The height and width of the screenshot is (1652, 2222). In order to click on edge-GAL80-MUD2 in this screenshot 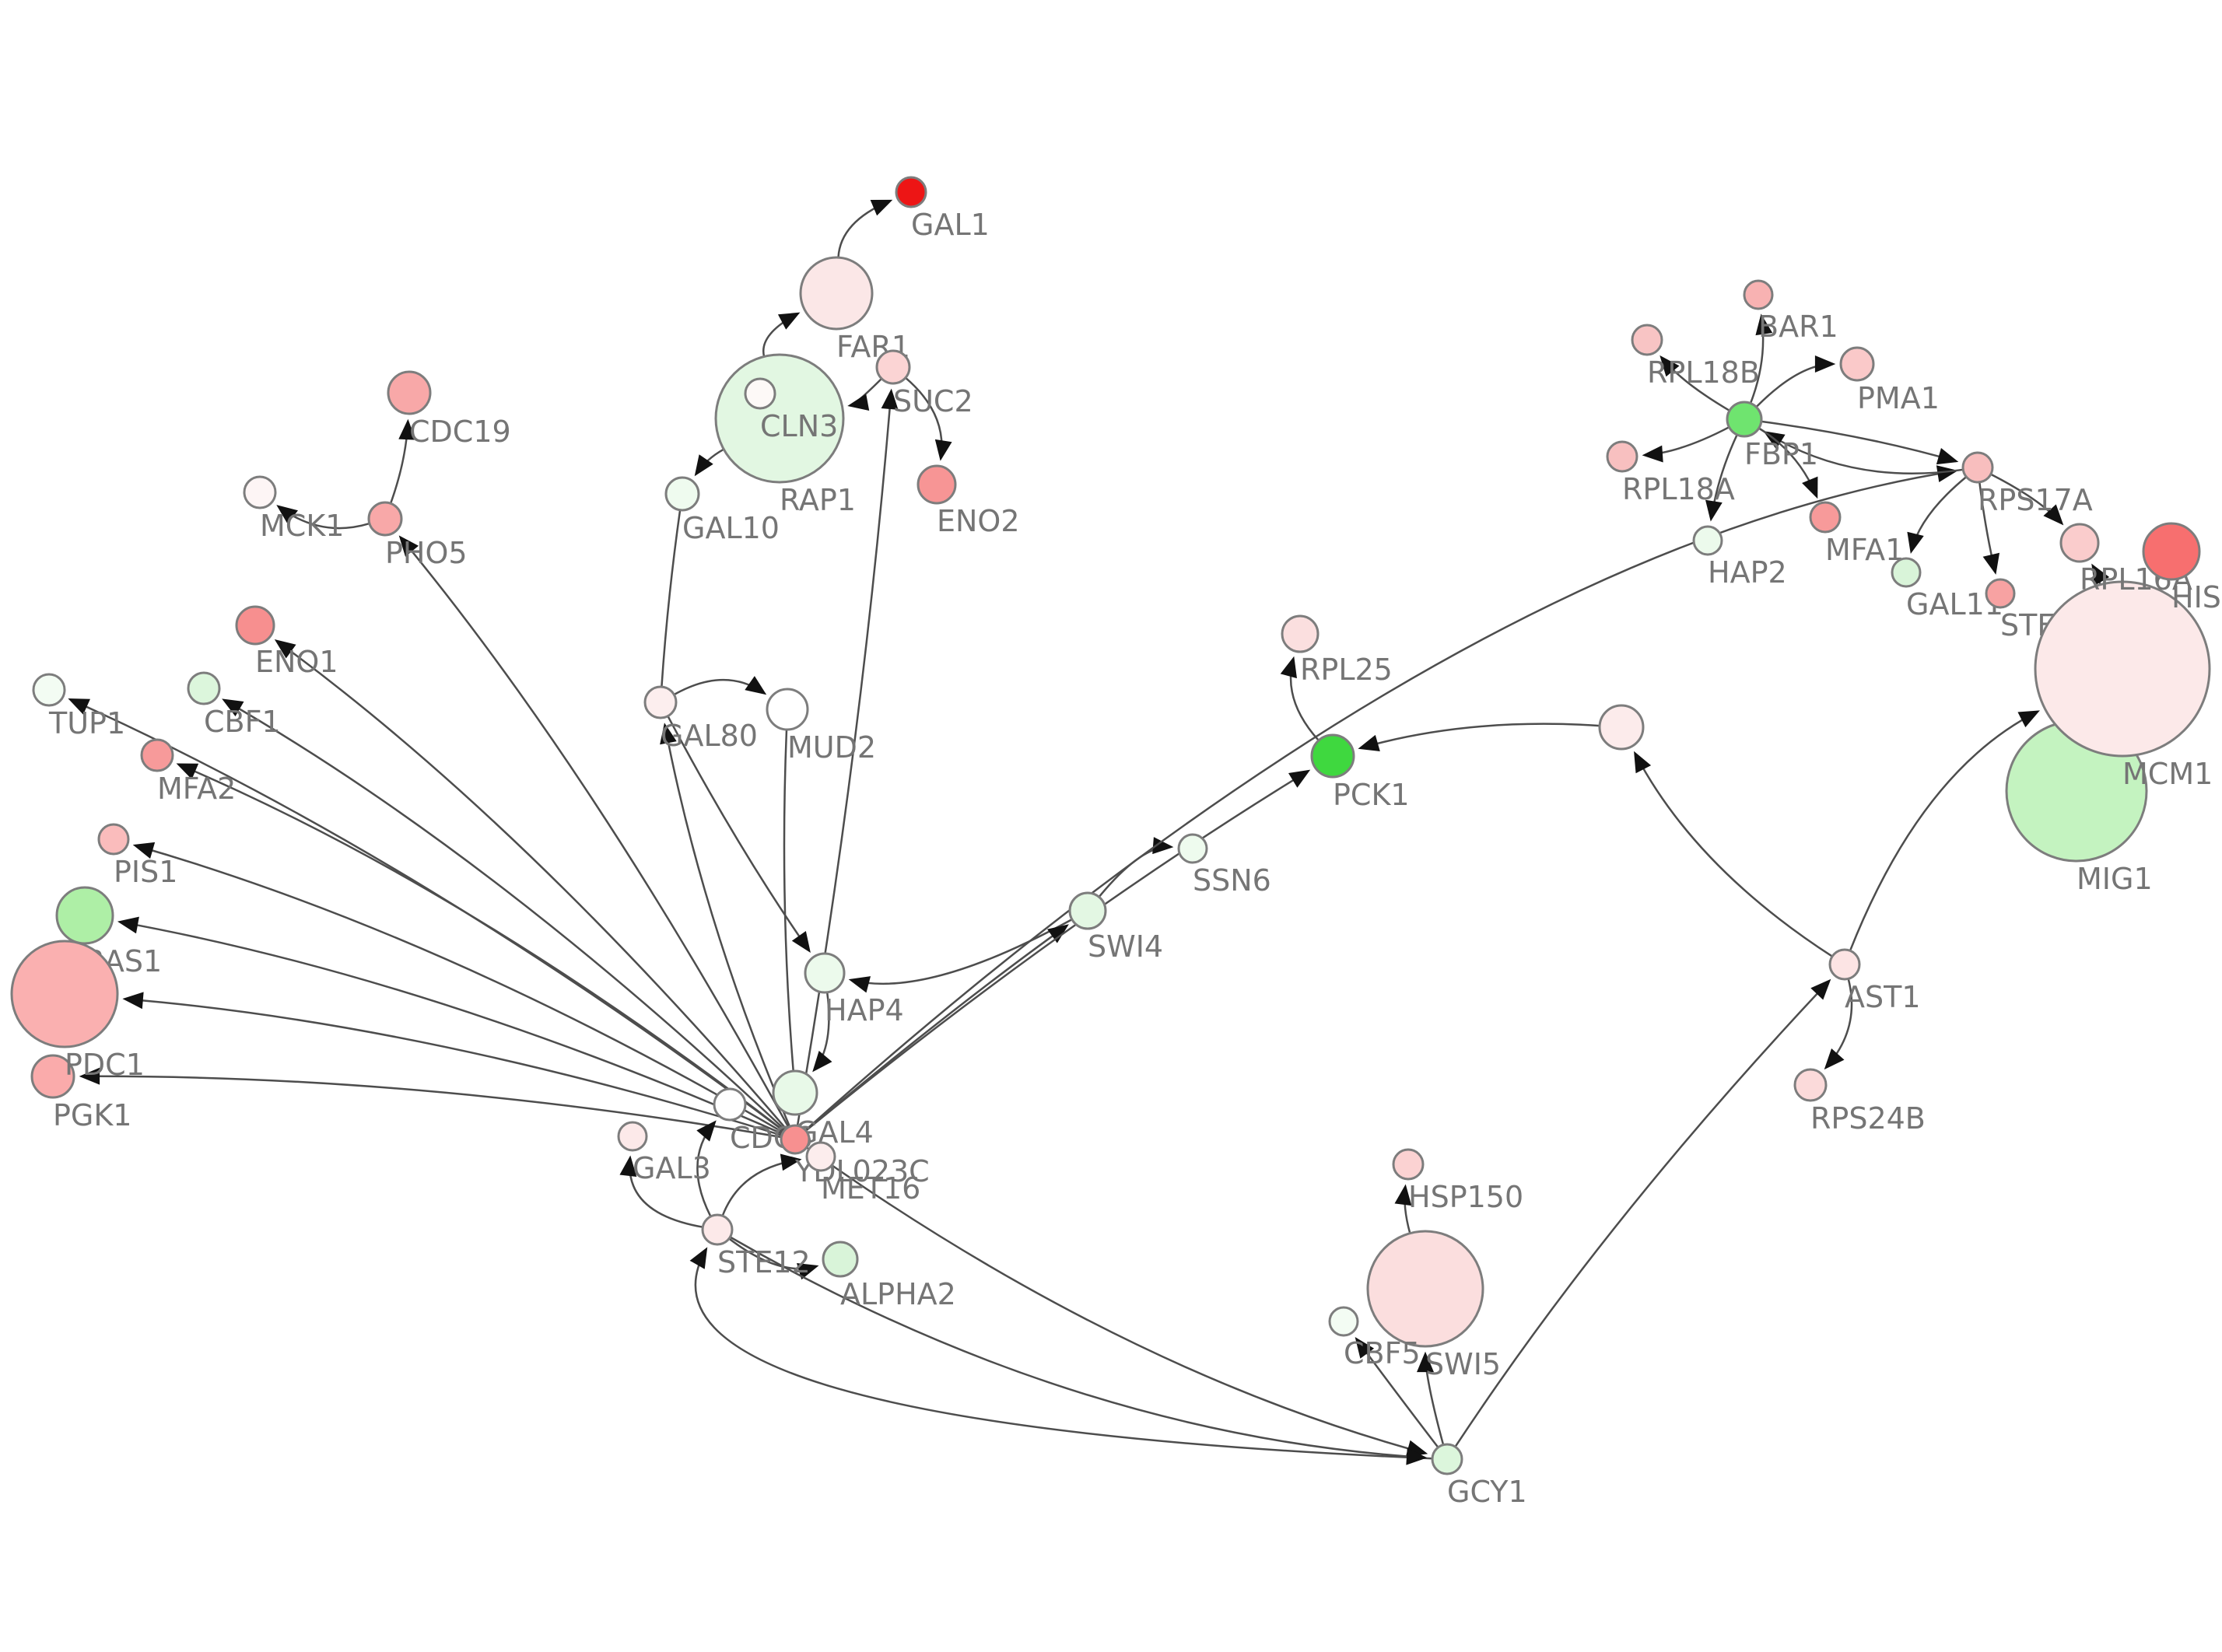, I will do `click(720, 686)`.